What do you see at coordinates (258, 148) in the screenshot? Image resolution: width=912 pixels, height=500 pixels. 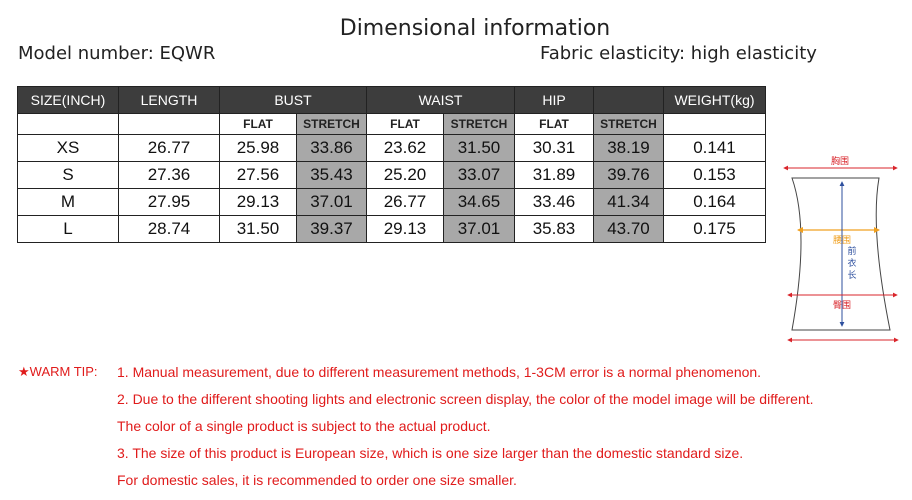 I see `cell-bust-flat: 25.98` at bounding box center [258, 148].